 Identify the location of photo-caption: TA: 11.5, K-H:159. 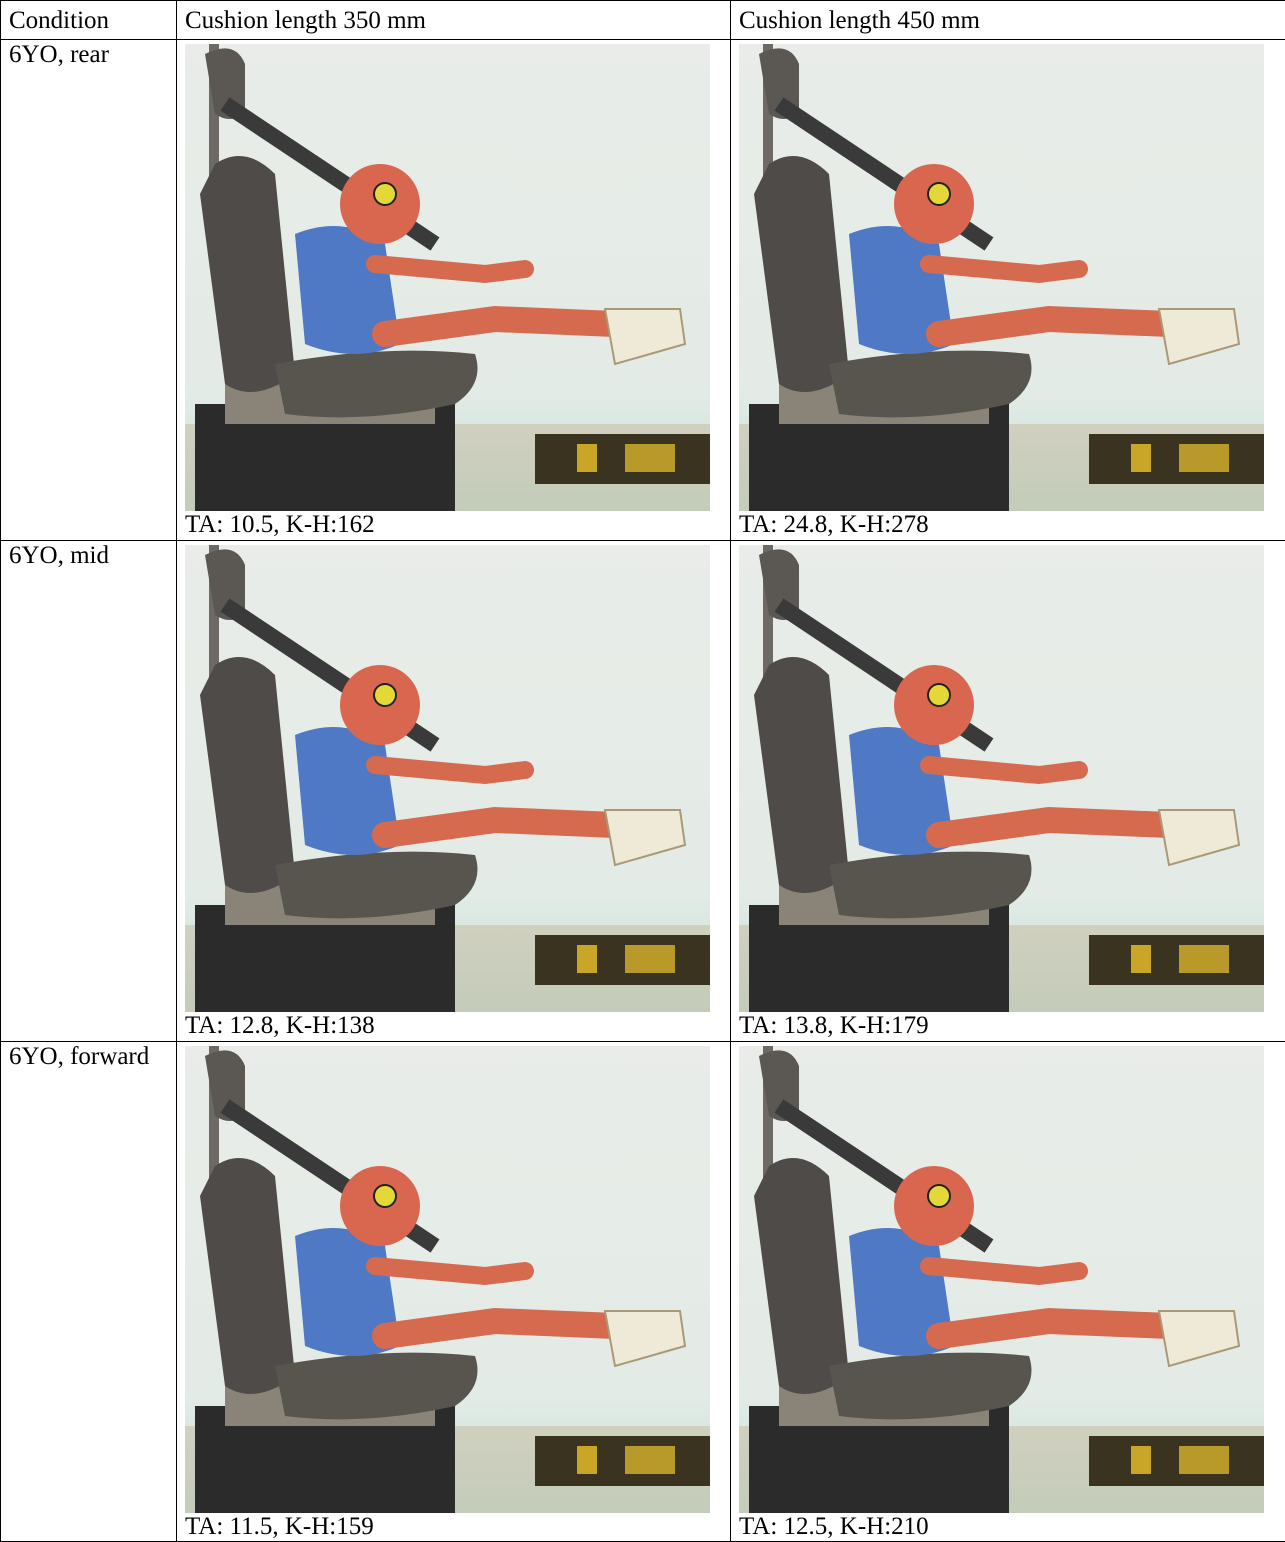
(453, 1527).